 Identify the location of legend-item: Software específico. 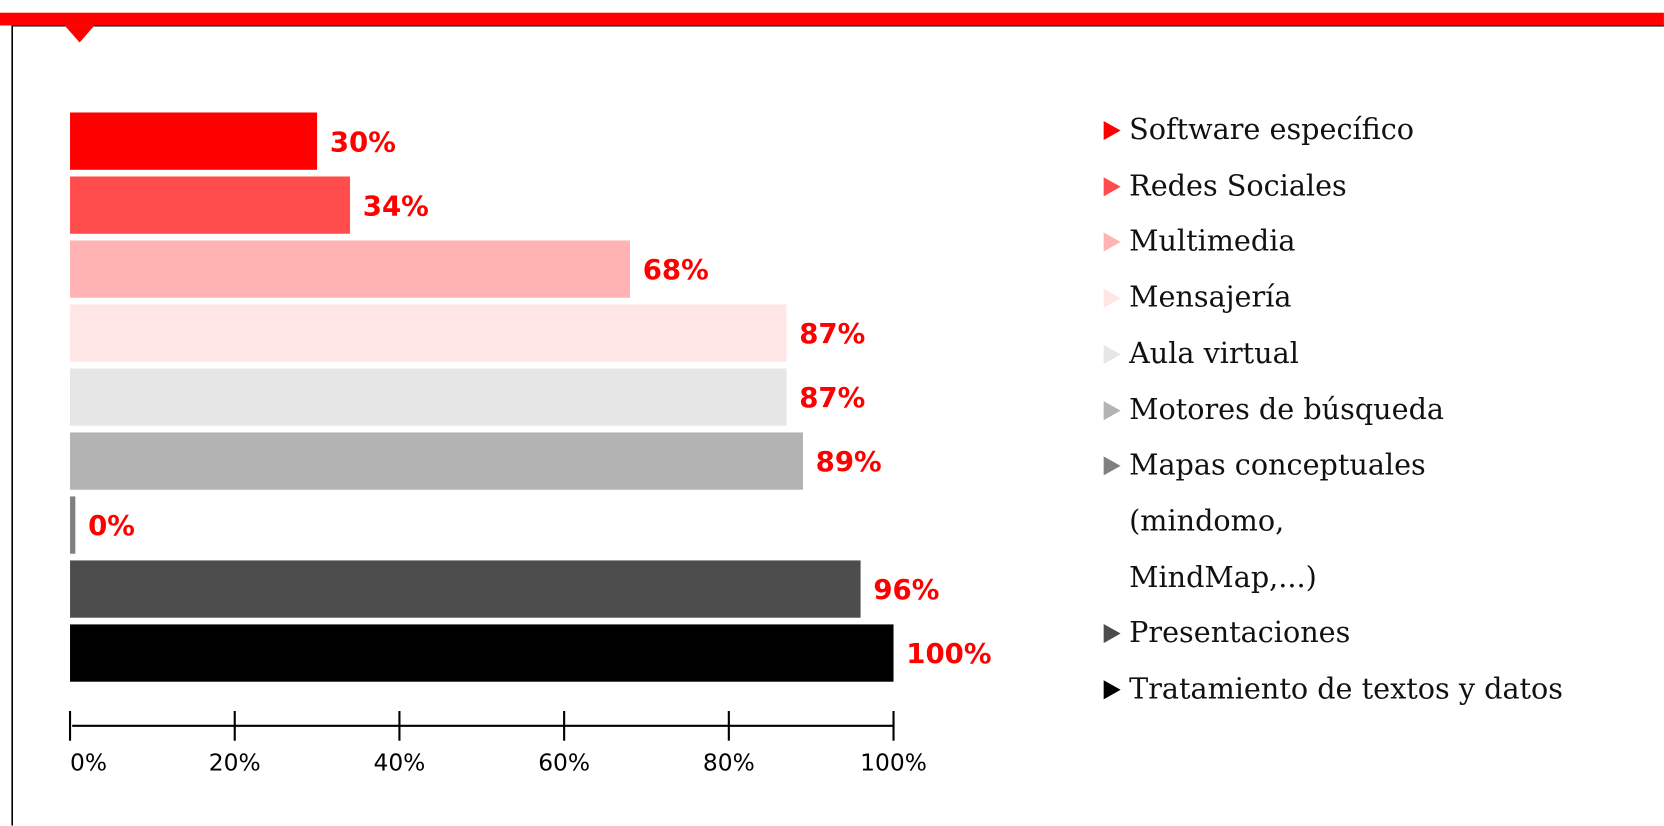
(1333, 131).